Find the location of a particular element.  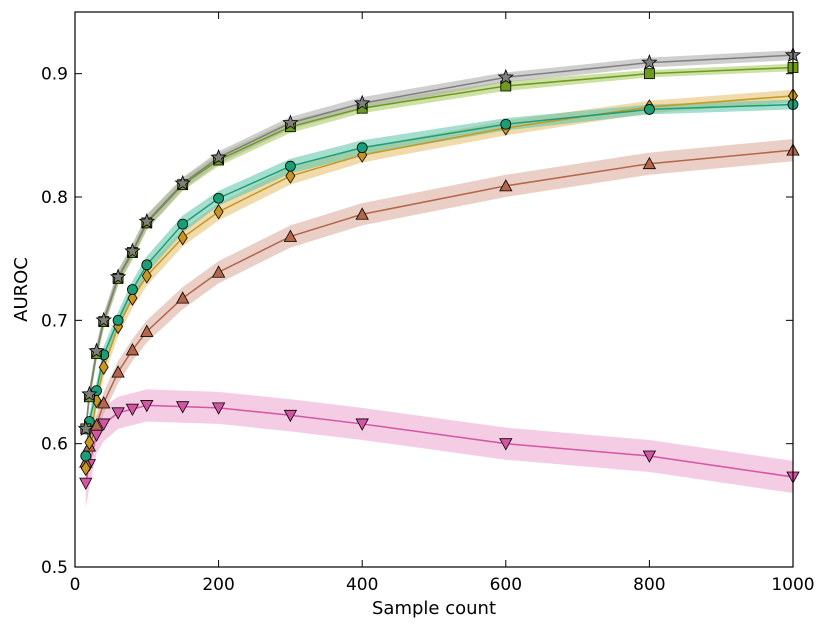

x-tick-label: 0 is located at coordinates (75, 585).